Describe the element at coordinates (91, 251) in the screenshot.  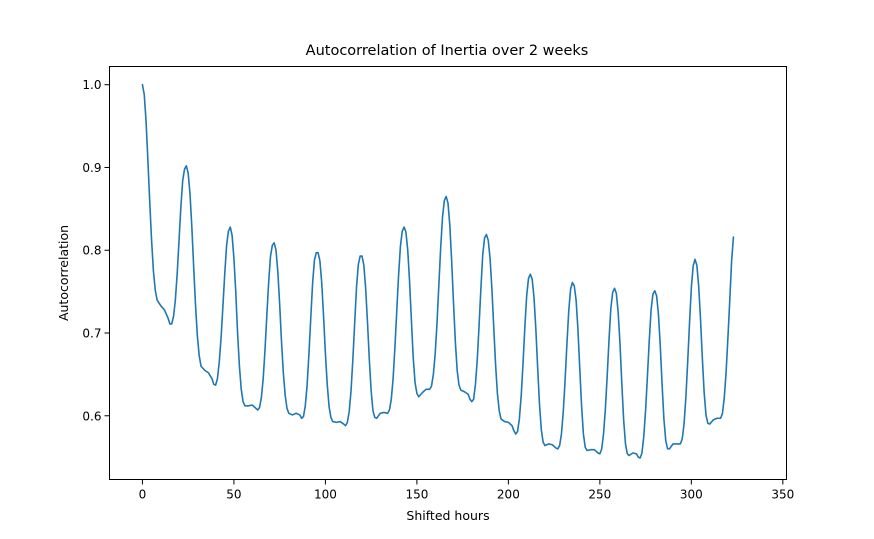
I see `y-tick-label: 0.8` at that location.